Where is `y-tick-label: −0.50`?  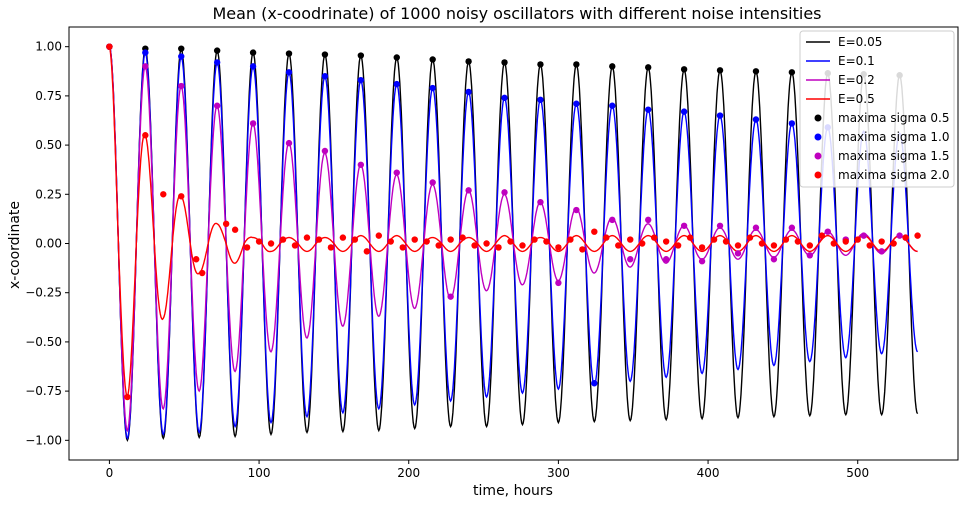 y-tick-label: −0.50 is located at coordinates (43, 342).